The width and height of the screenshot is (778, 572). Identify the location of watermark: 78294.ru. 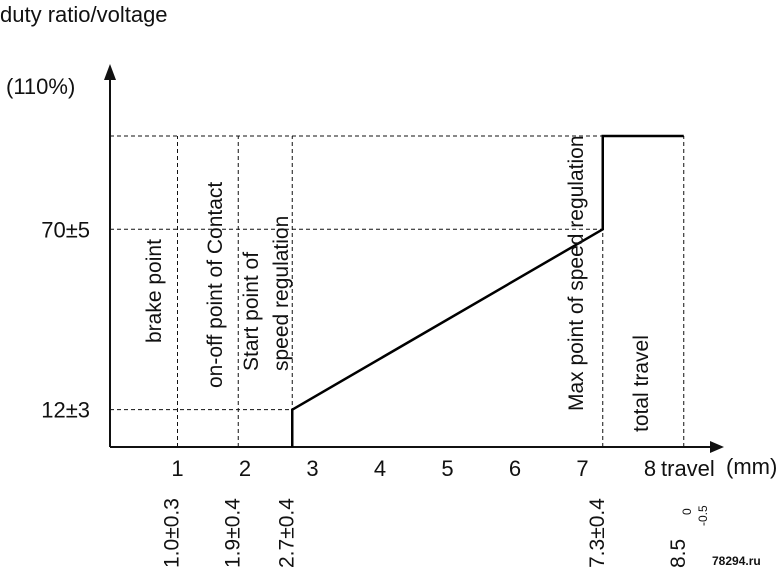
(736, 561).